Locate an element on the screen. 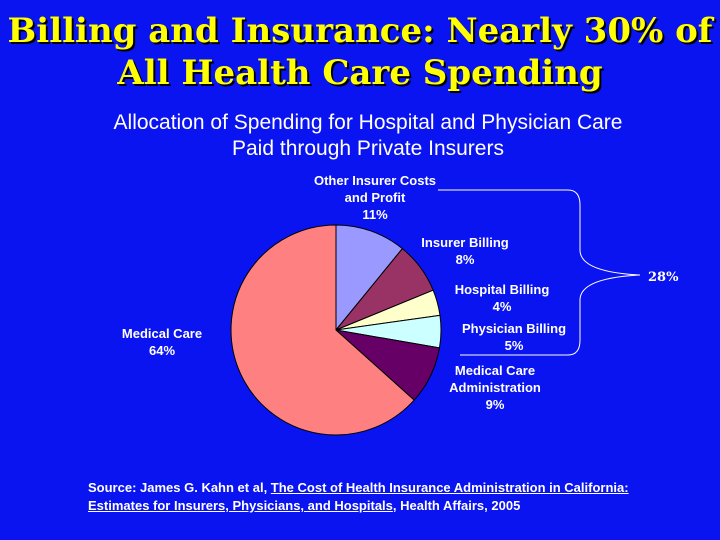  source-prefix: Source: James G. Kahn et al, is located at coordinates (179, 487).